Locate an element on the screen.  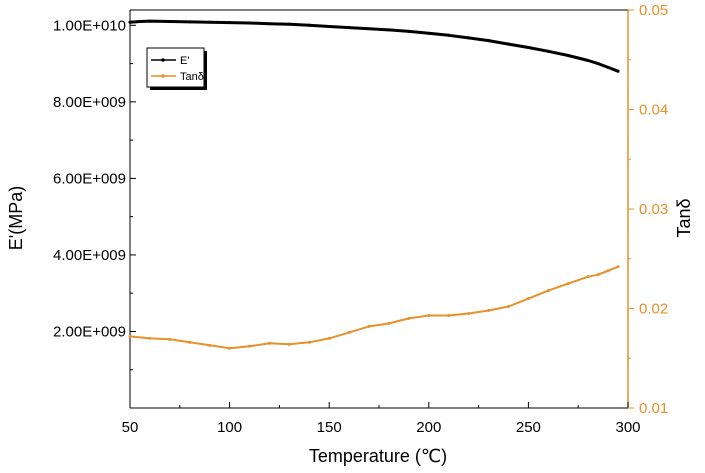
legend-box is located at coordinates (175, 67).